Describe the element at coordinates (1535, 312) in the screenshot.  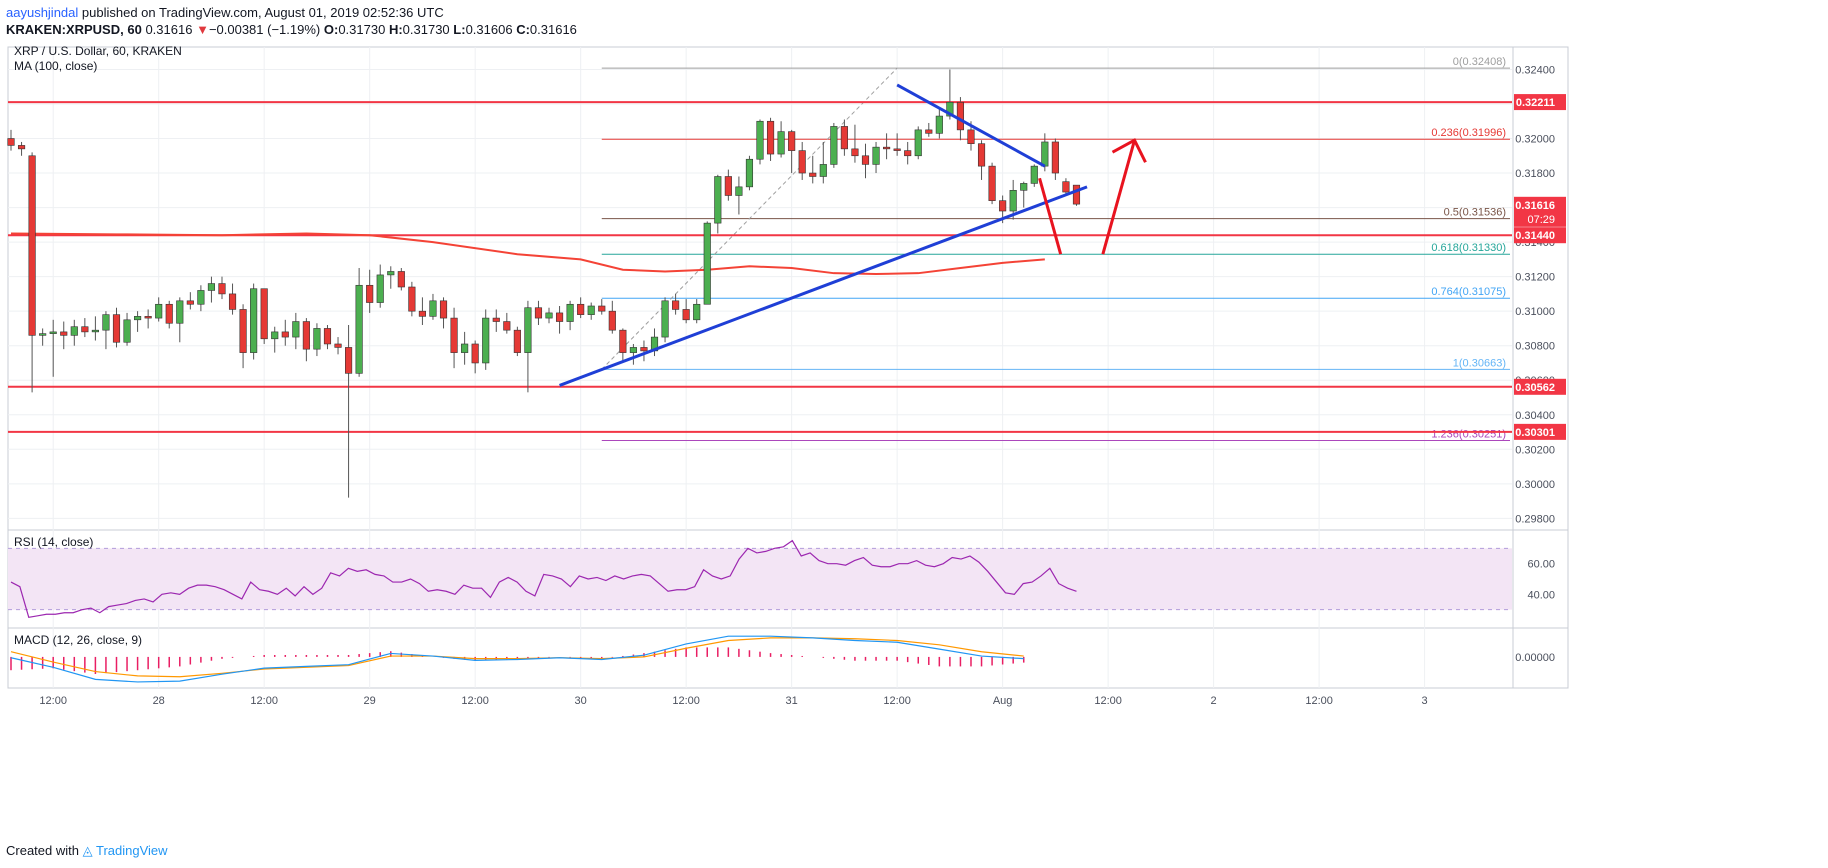
I see `y-tick-label: 0.31000` at that location.